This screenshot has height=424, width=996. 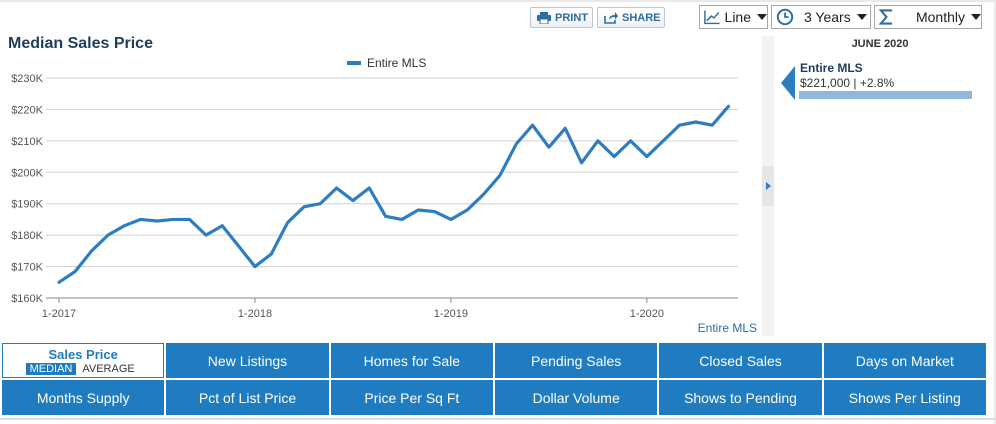 I want to click on collapse-panel-button, so click(x=768, y=186).